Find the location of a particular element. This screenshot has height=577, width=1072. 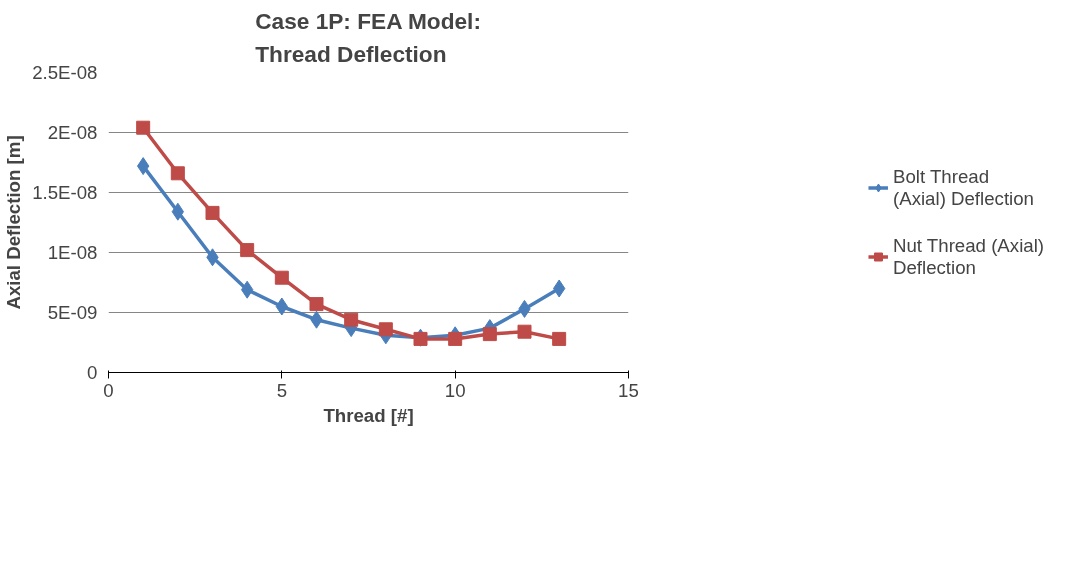

x-tick-label: 15 is located at coordinates (628, 390).